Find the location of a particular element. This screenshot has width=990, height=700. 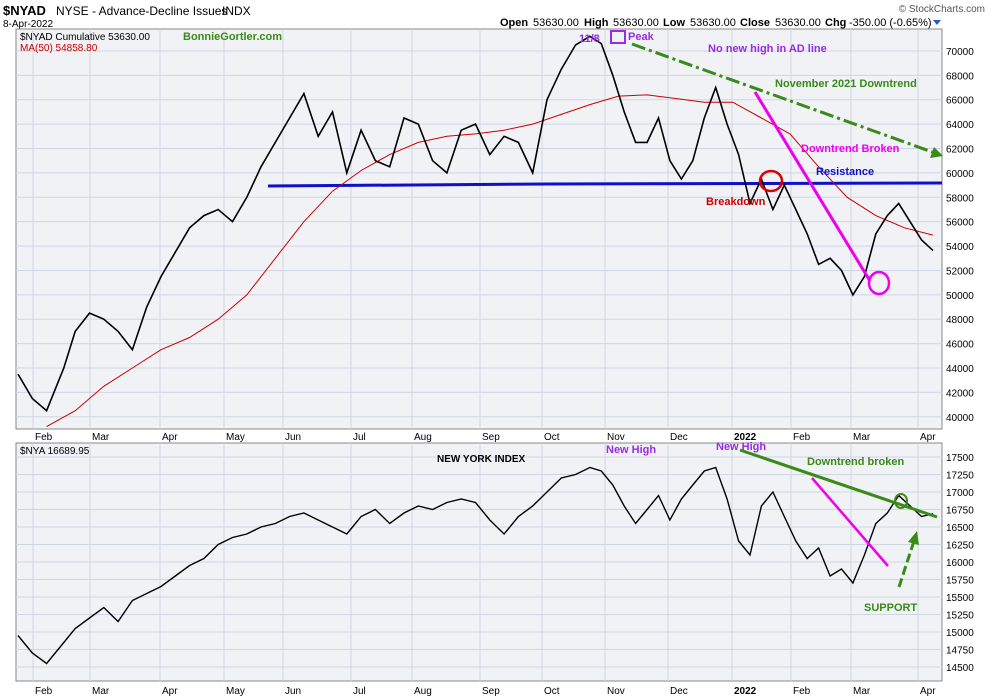

legend-ma50: MA(50) 54858.80 is located at coordinates (59, 48).